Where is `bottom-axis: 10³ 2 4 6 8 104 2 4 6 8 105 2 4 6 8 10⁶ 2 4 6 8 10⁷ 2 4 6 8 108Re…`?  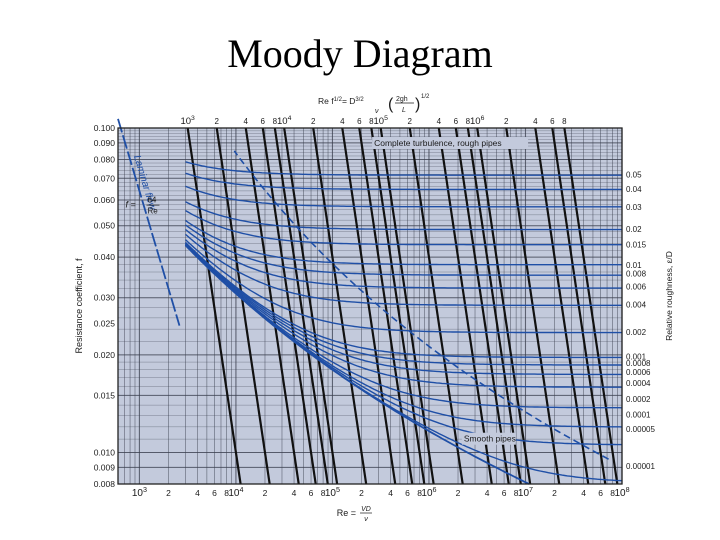 bottom-axis: 10³ 2 4 6 8 104 2 4 6 8 105 2 4 6 8 10⁶ 2 4 6 8 10⁷ 2 4 6 8 108Re… is located at coordinates (381, 504).